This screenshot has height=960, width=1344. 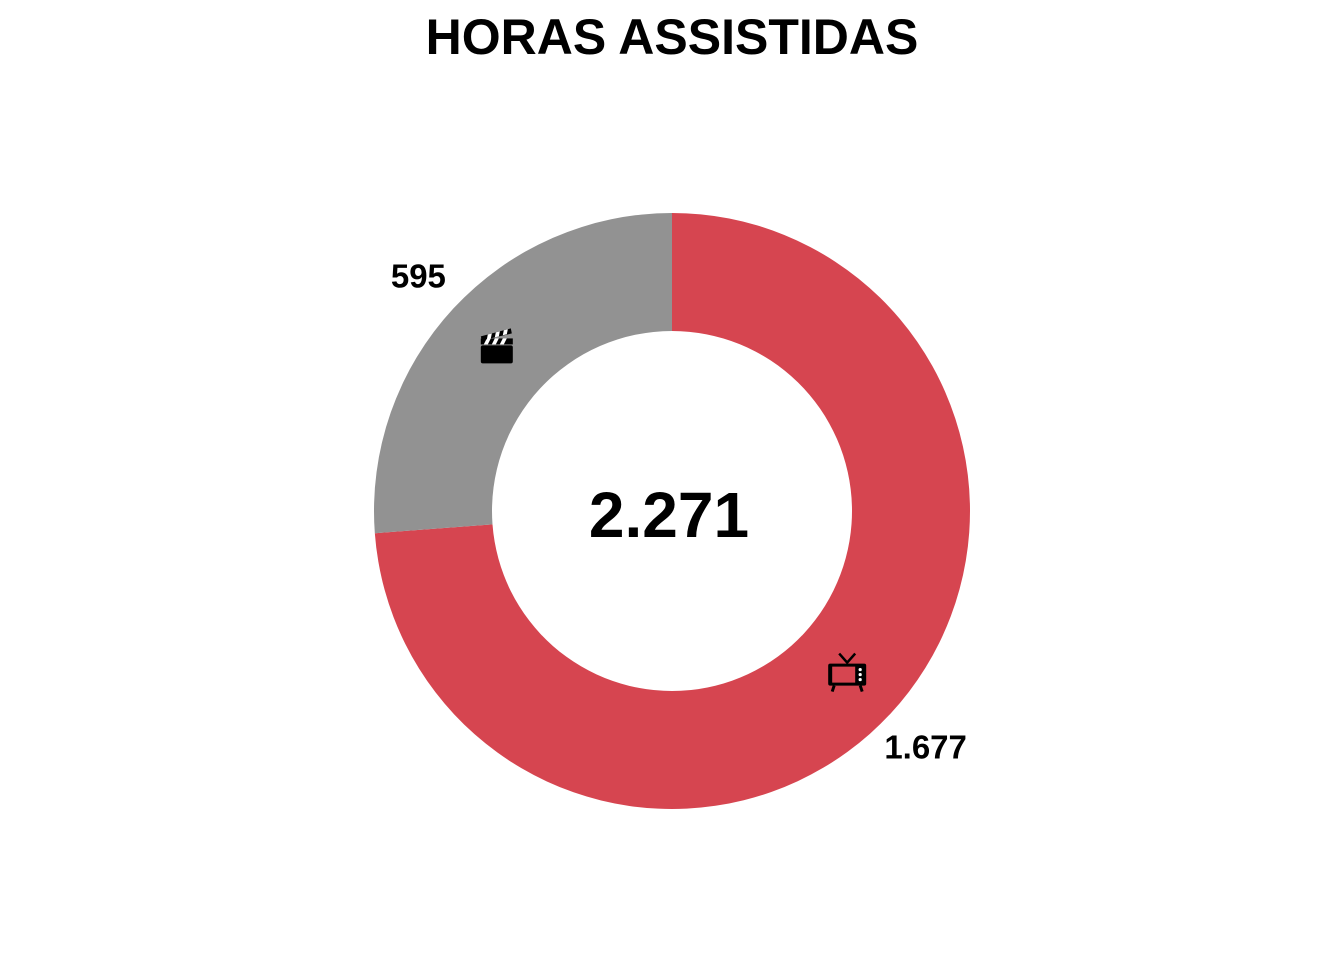 I want to click on tv-icon, so click(x=847, y=672).